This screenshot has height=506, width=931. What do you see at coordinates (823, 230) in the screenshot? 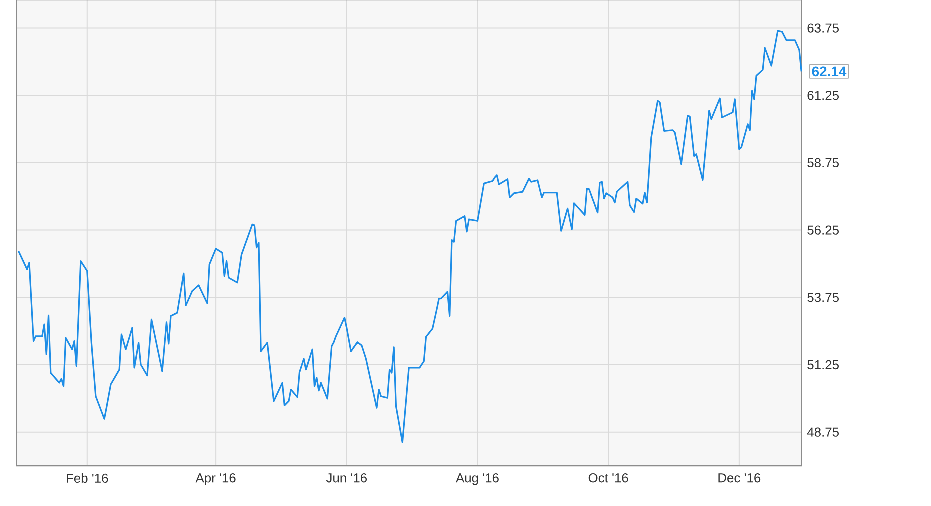
I see `y-tick-label: 56.25` at bounding box center [823, 230].